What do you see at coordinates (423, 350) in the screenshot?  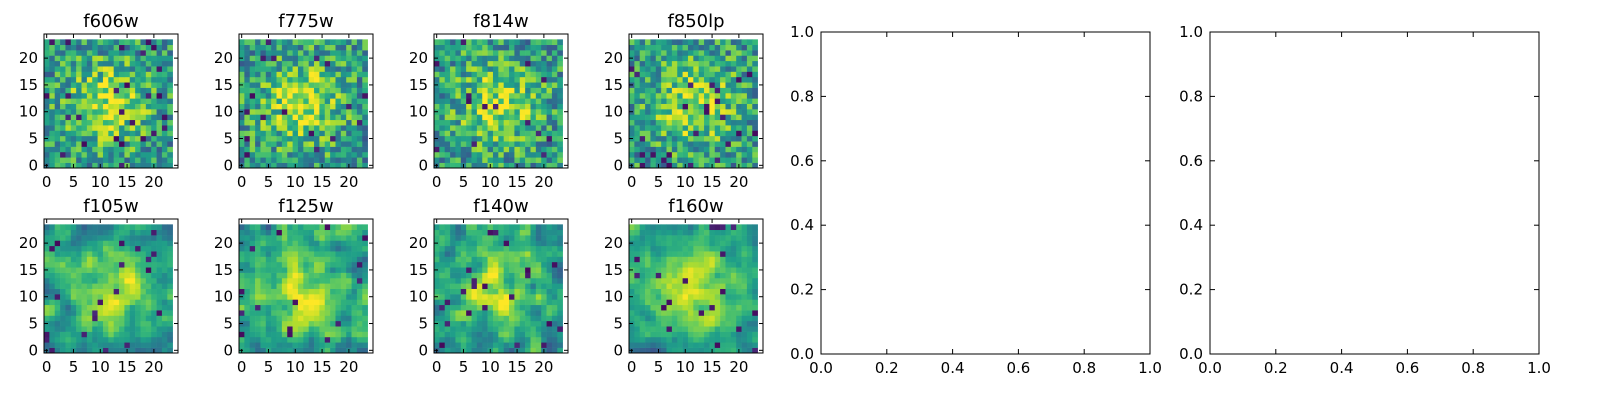 I see `y-tick-label: 0` at bounding box center [423, 350].